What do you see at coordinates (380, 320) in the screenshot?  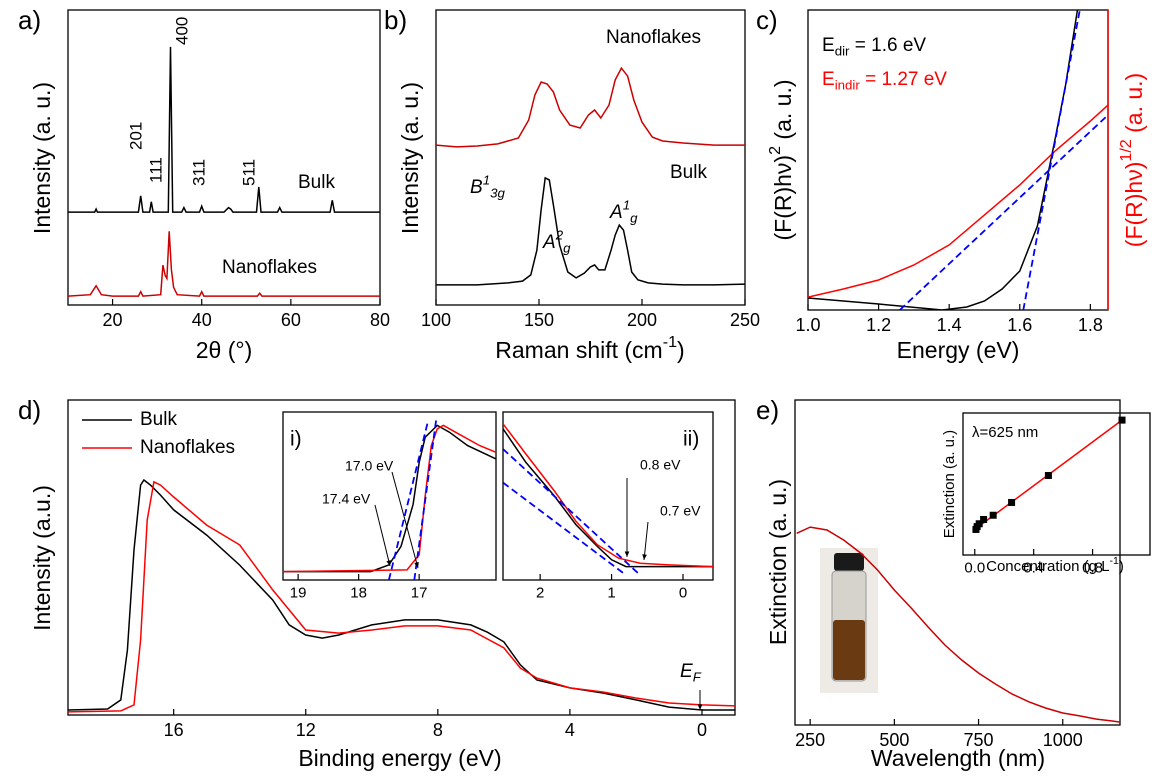 I see `x-tick-label: 80` at bounding box center [380, 320].